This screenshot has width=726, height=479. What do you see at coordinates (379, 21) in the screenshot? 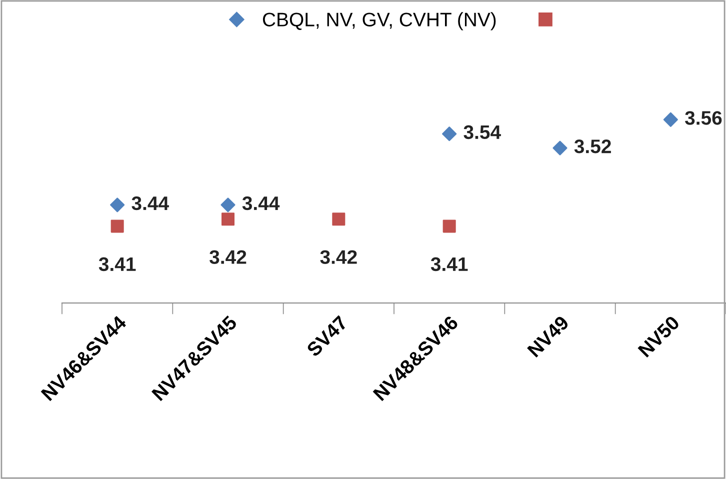
I see `legend-label: CBQL, NV, GV, CVHT (NV)` at bounding box center [379, 21].